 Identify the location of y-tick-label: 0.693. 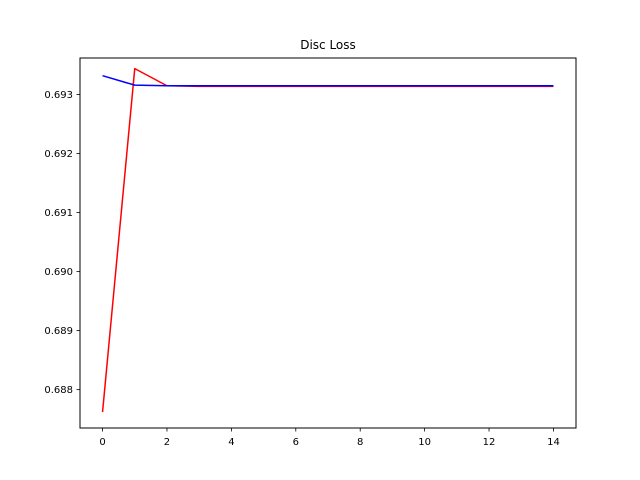
(58, 95).